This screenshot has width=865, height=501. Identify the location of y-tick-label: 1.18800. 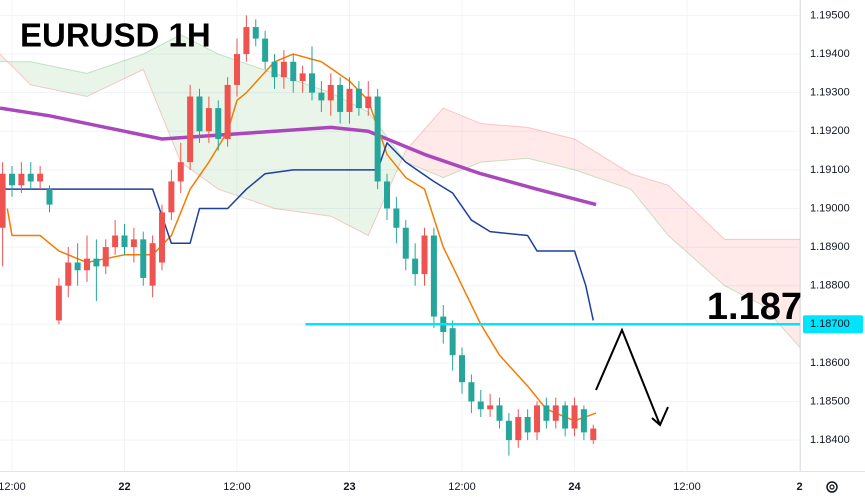
(830, 286).